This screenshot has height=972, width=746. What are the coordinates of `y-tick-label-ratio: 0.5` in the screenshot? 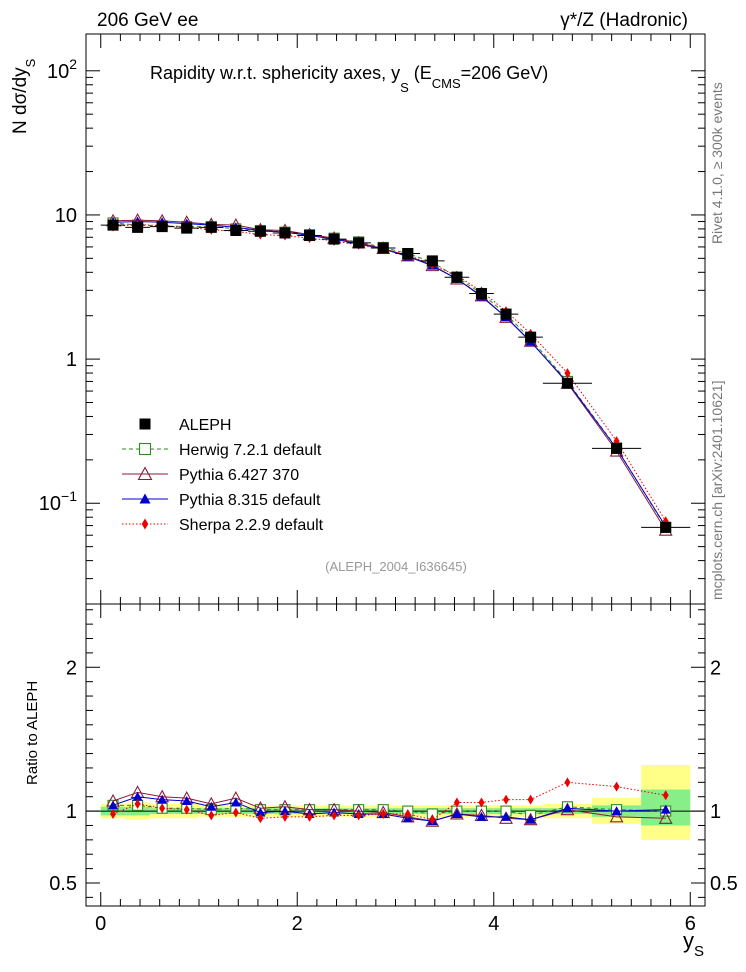 It's located at (63, 884).